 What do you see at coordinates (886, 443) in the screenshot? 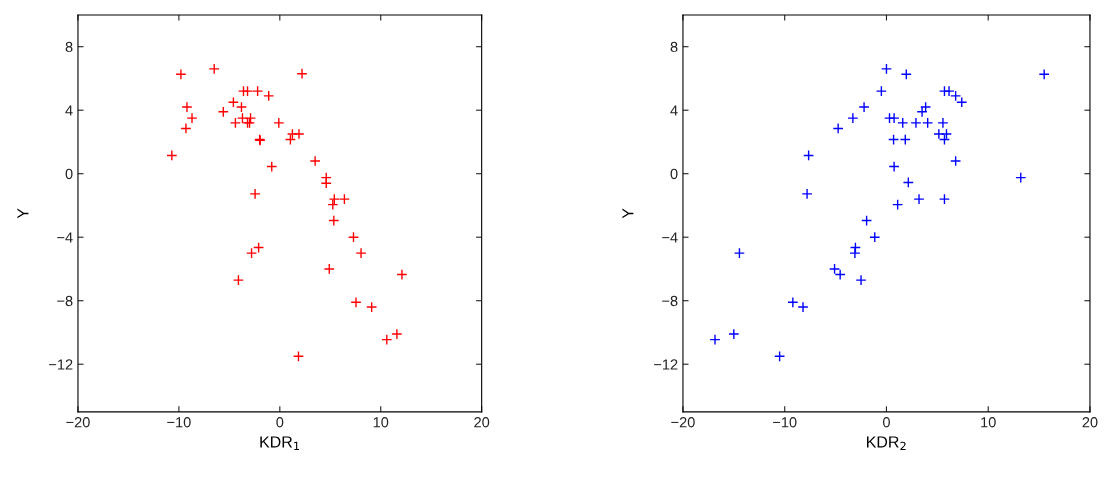
I see `x-axis-title: KDR$_{2}$` at bounding box center [886, 443].